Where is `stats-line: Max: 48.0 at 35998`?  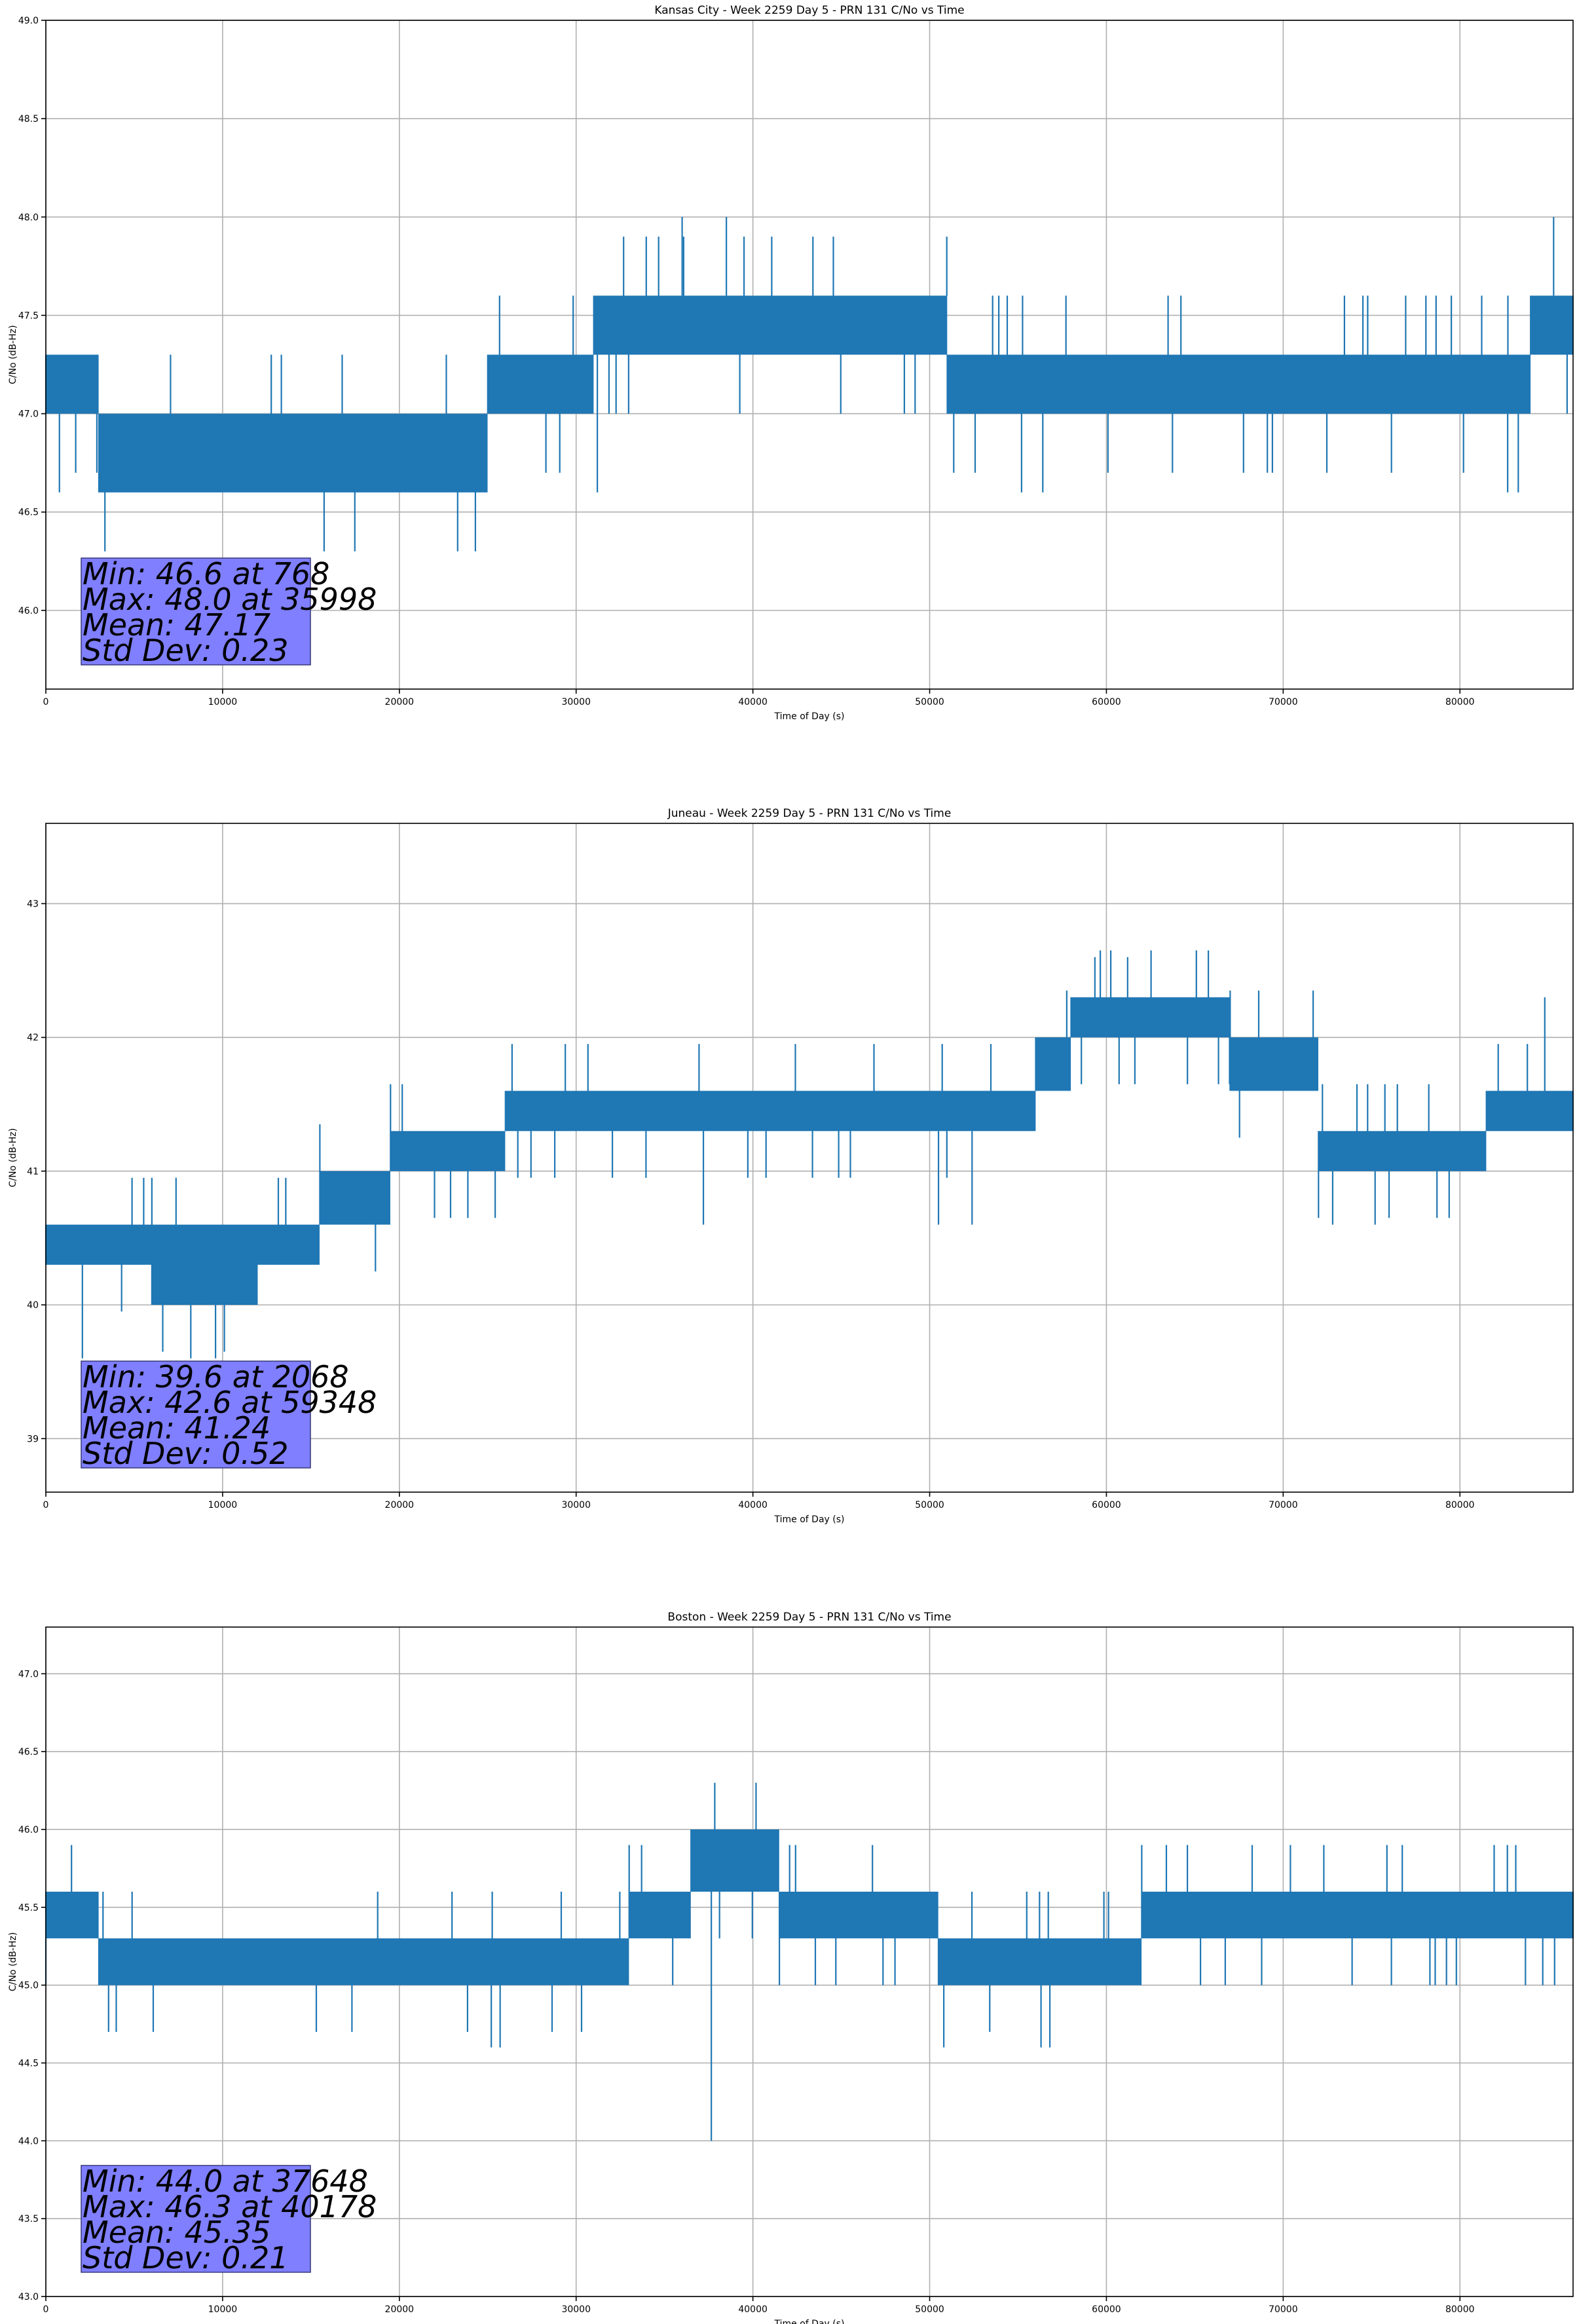
stats-line: Max: 48.0 at 35998 is located at coordinates (230, 599).